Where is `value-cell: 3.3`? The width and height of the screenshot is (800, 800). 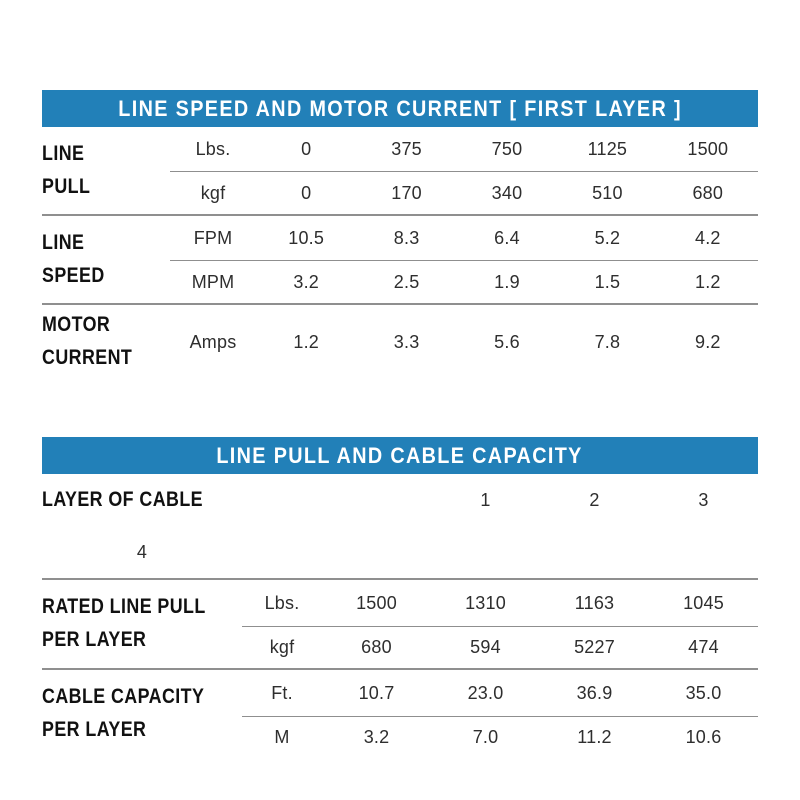
value-cell: 3.3 is located at coordinates (406, 341).